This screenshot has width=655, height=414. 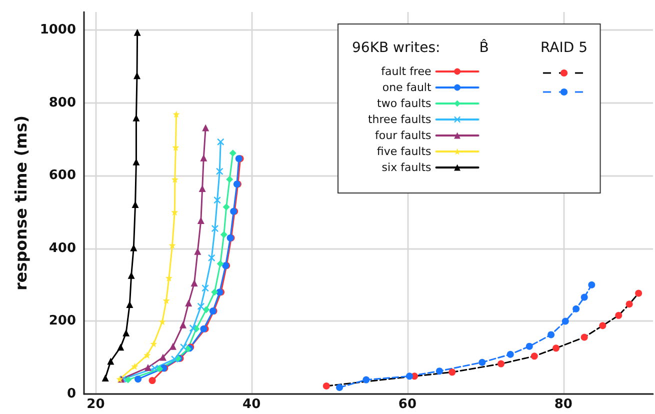 What do you see at coordinates (564, 48) in the screenshot?
I see `annotation: RAID 5` at bounding box center [564, 48].